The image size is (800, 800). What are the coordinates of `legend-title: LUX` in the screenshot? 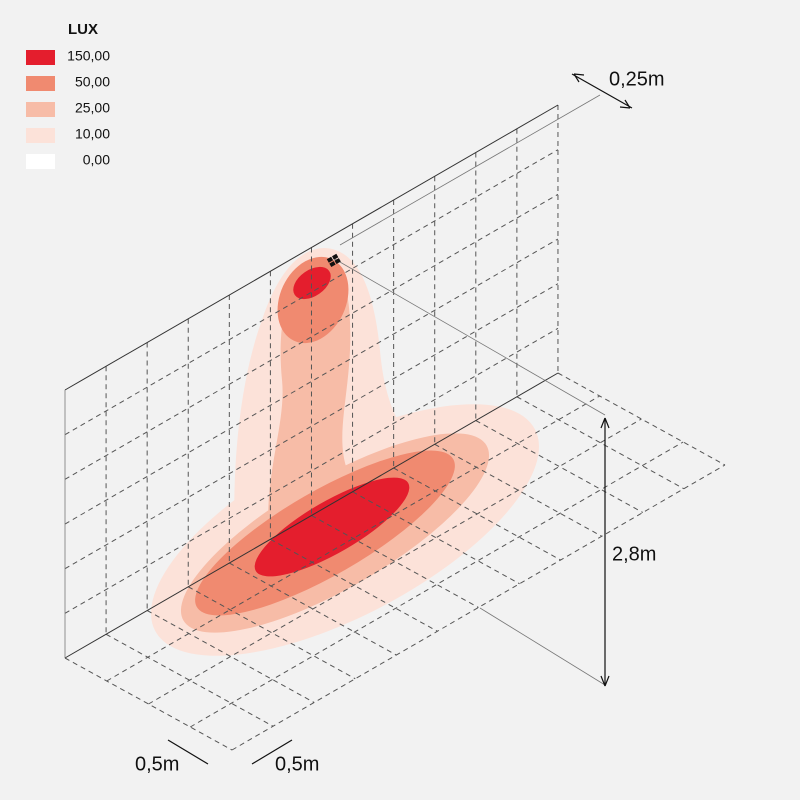 It's located at (83, 29).